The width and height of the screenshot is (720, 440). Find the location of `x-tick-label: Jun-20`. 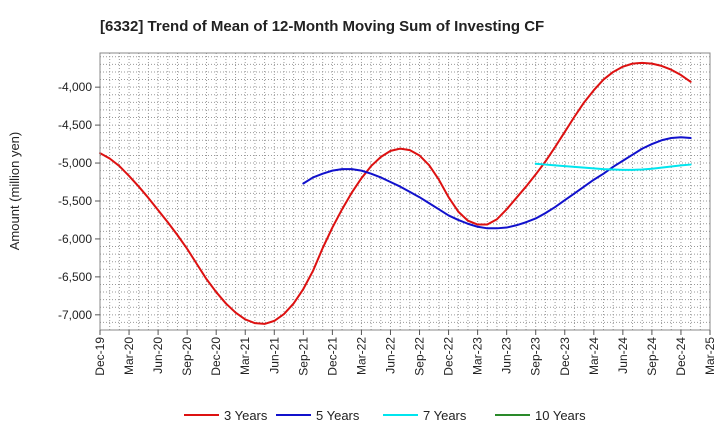

x-tick-label: Jun-20 is located at coordinates (158, 355).